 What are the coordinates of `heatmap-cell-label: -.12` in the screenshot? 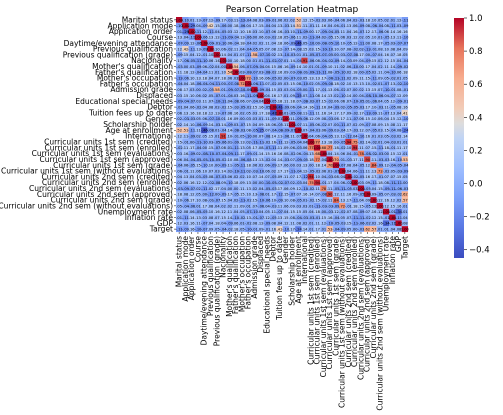 It's located at (367, 49).